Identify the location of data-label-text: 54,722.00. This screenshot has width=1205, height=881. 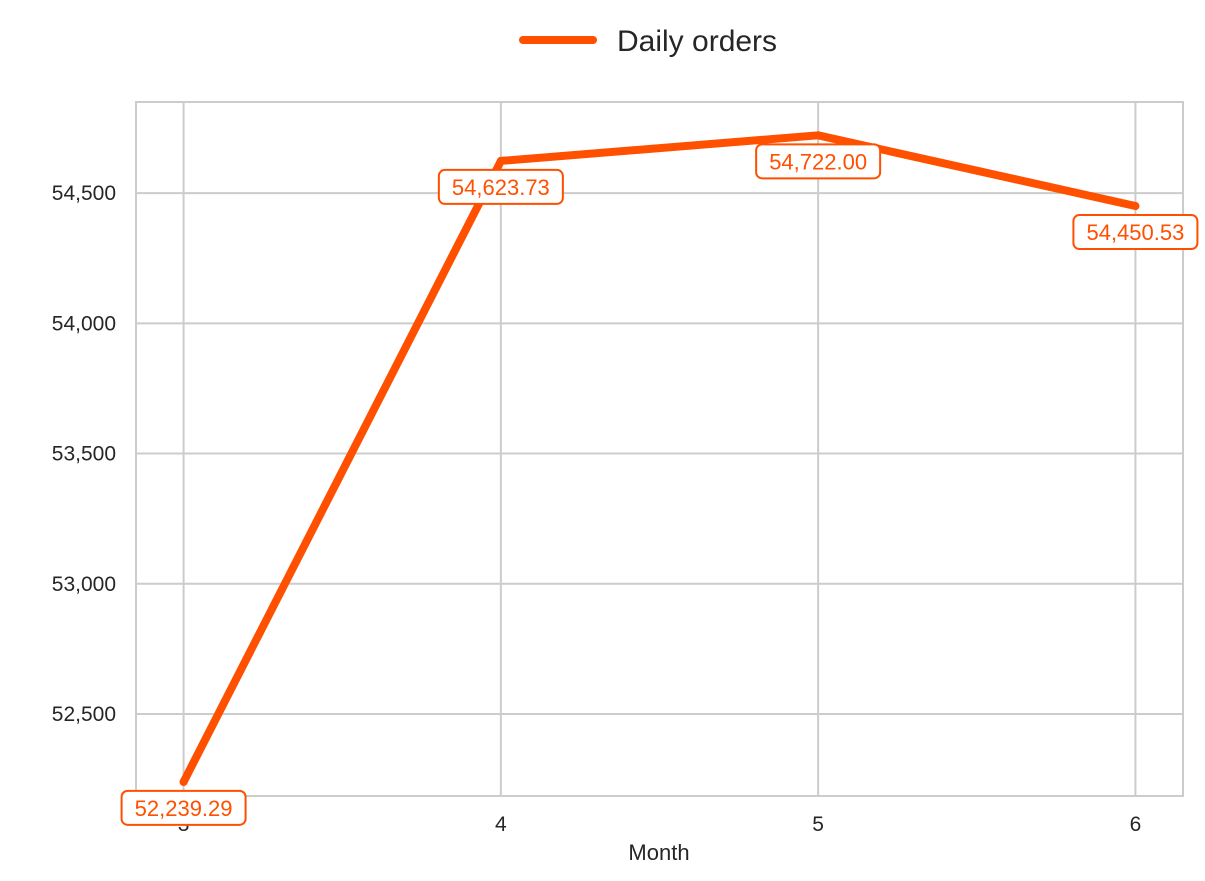
(818, 161).